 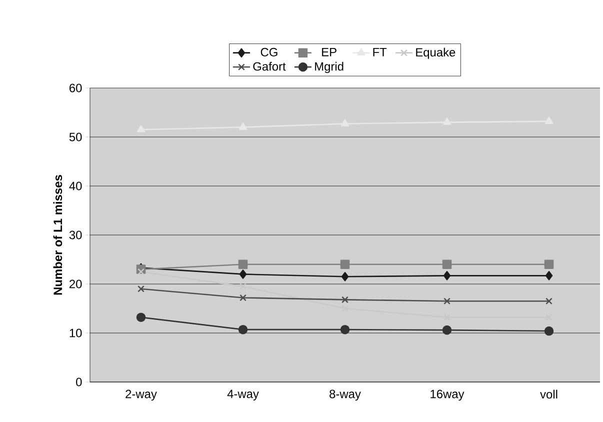 I want to click on y-tick-label: 20, so click(x=76, y=284).